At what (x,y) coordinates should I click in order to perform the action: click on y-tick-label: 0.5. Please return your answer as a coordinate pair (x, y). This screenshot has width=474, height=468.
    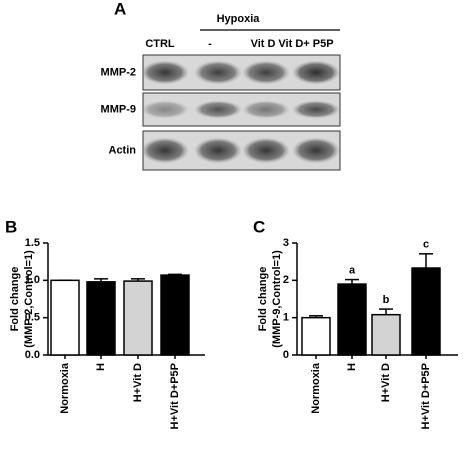
    Looking at the image, I should click on (32, 318).